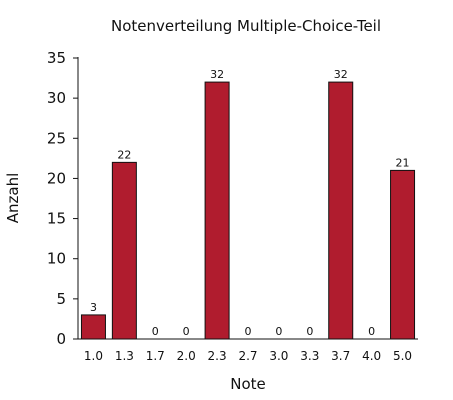  I want to click on y-tick-label: 10, so click(56, 259).